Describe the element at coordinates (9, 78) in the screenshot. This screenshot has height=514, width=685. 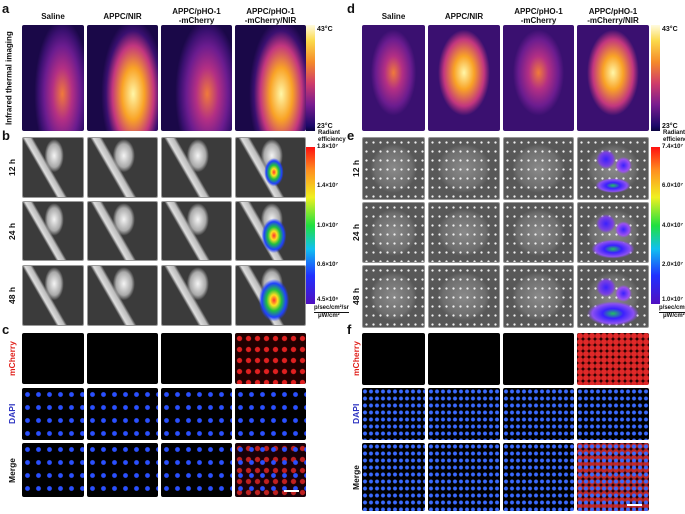
I see `row-label: Infrared thermal imaging` at that location.